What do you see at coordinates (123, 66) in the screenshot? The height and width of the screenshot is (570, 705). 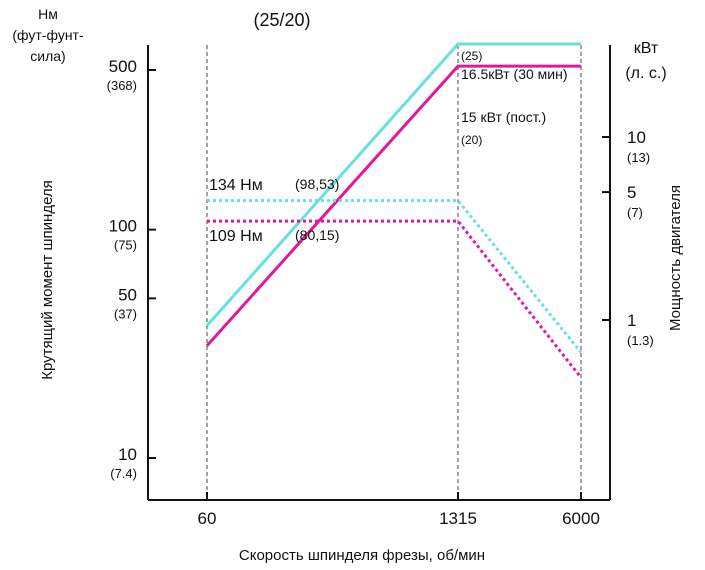 I see `y-left-tick-label: 500` at bounding box center [123, 66].